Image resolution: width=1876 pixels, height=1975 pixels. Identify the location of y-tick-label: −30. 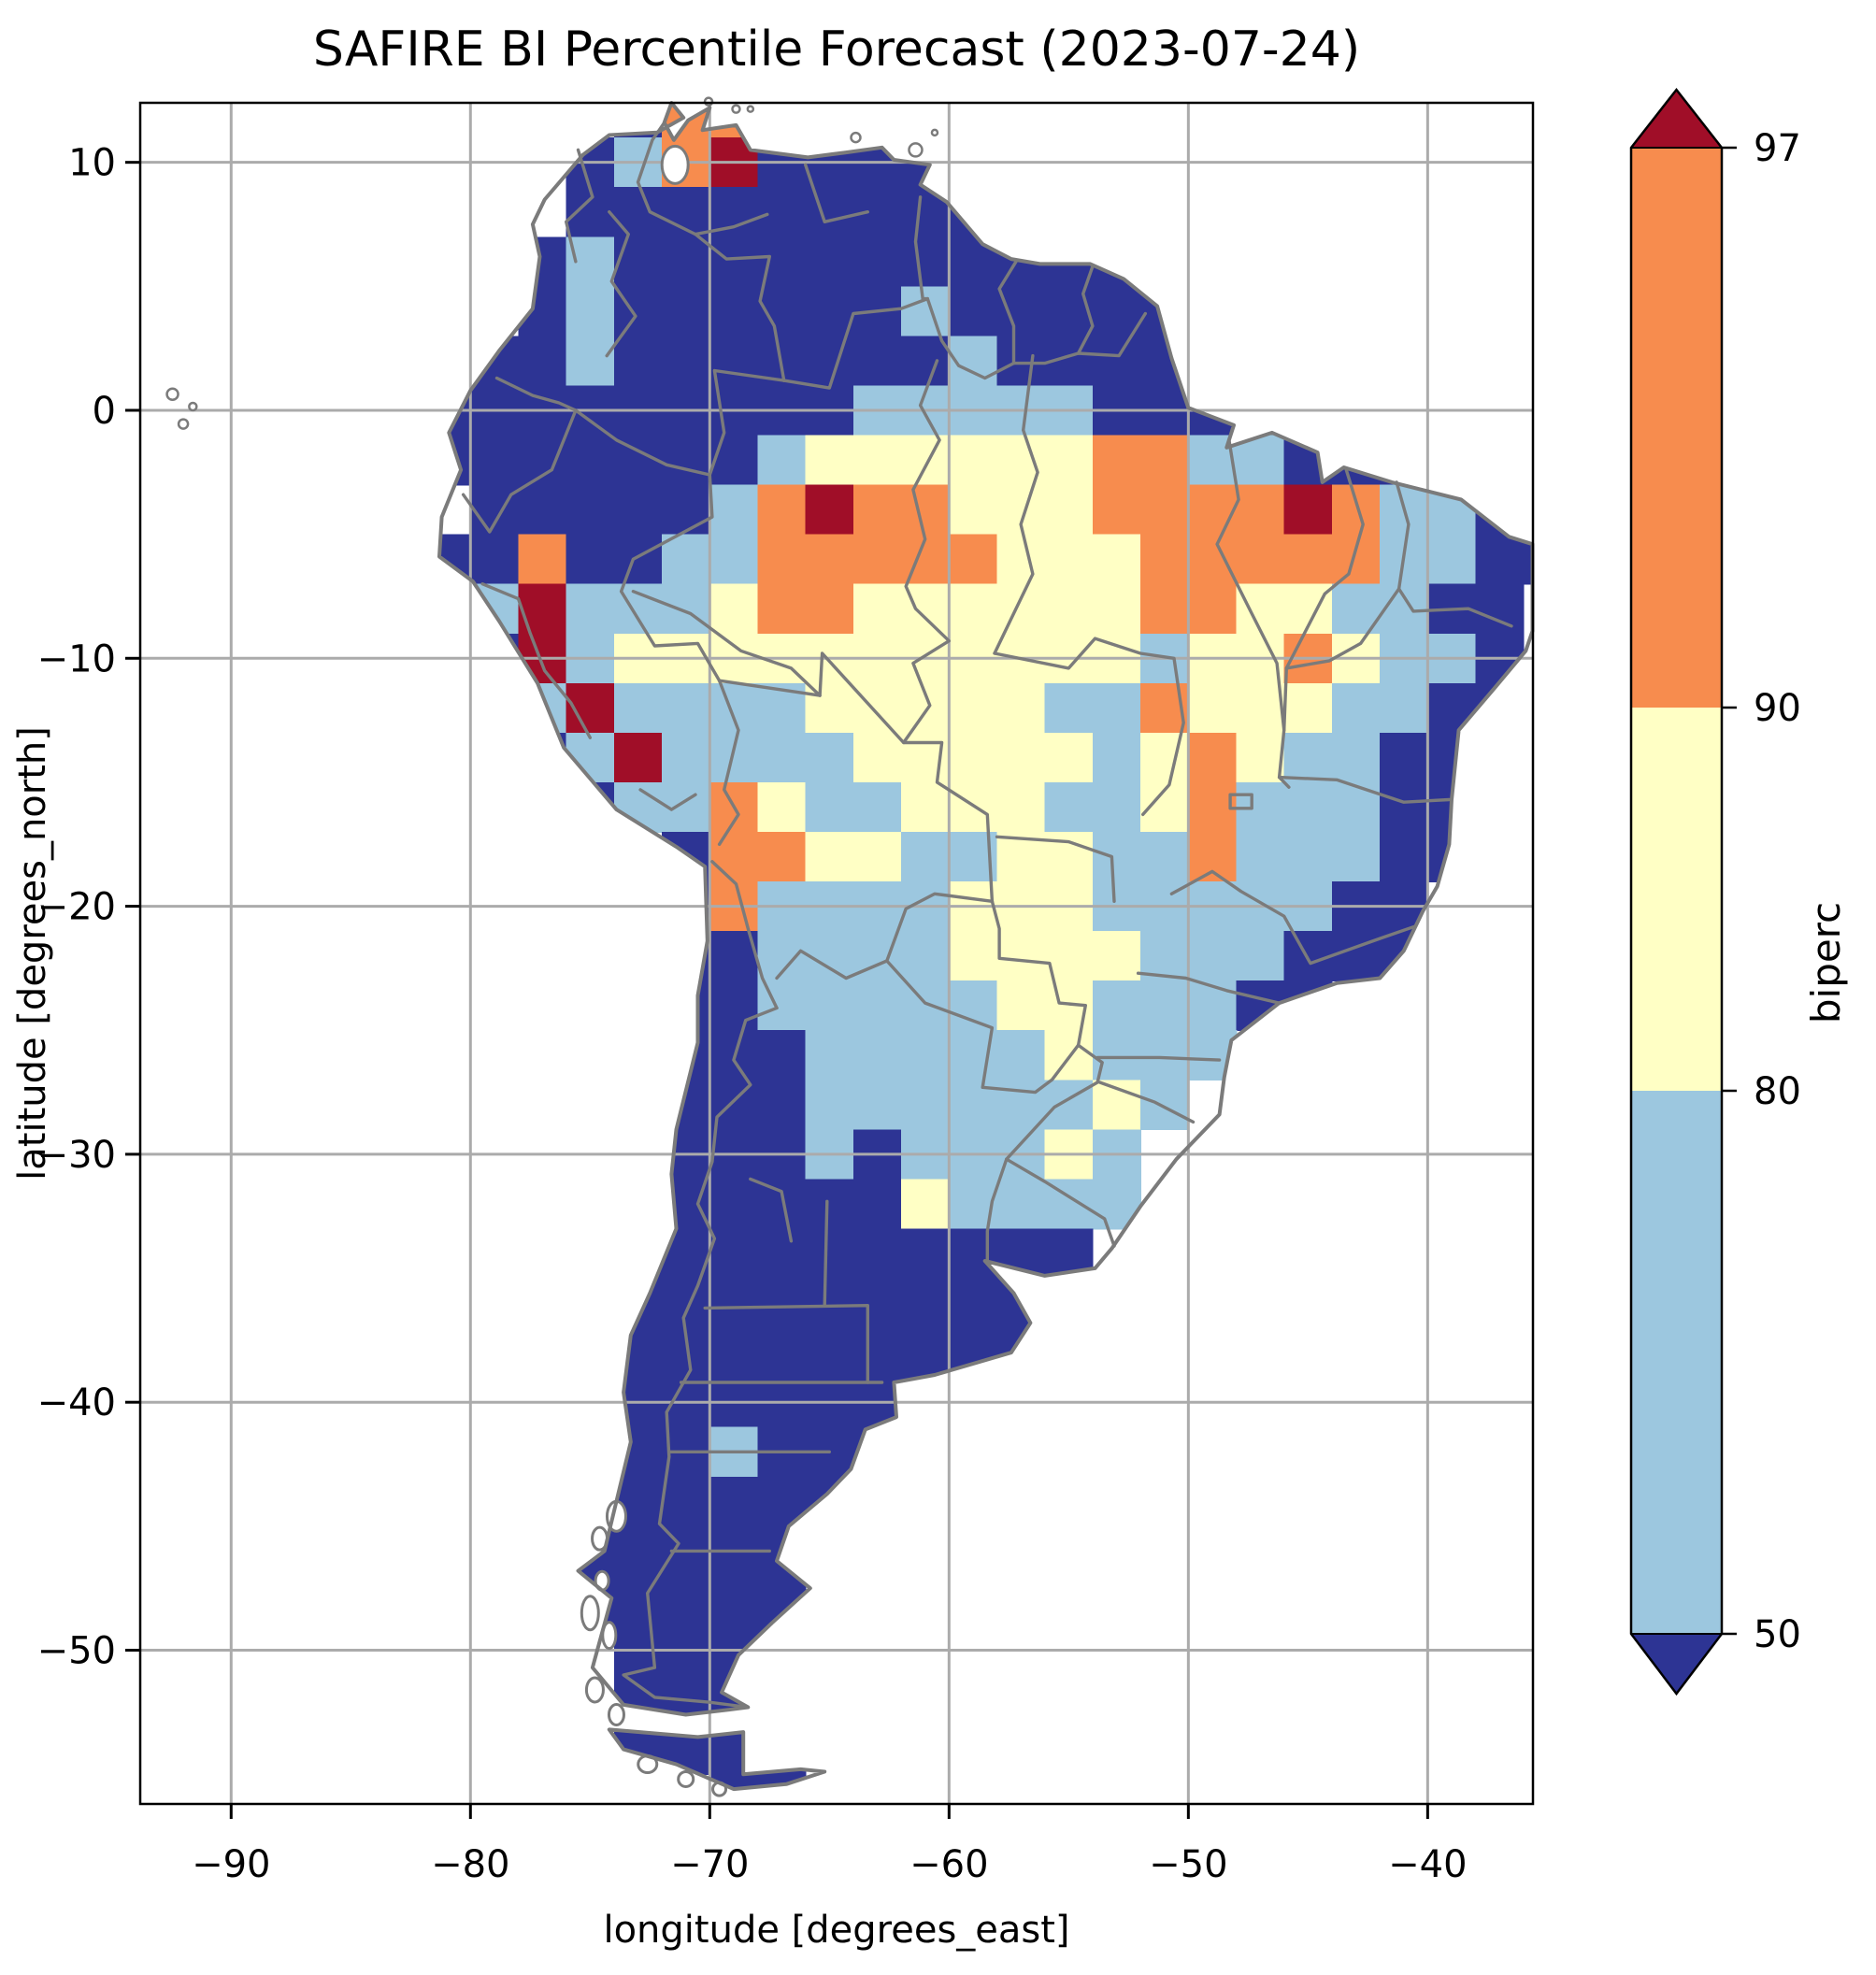
(76, 1156).